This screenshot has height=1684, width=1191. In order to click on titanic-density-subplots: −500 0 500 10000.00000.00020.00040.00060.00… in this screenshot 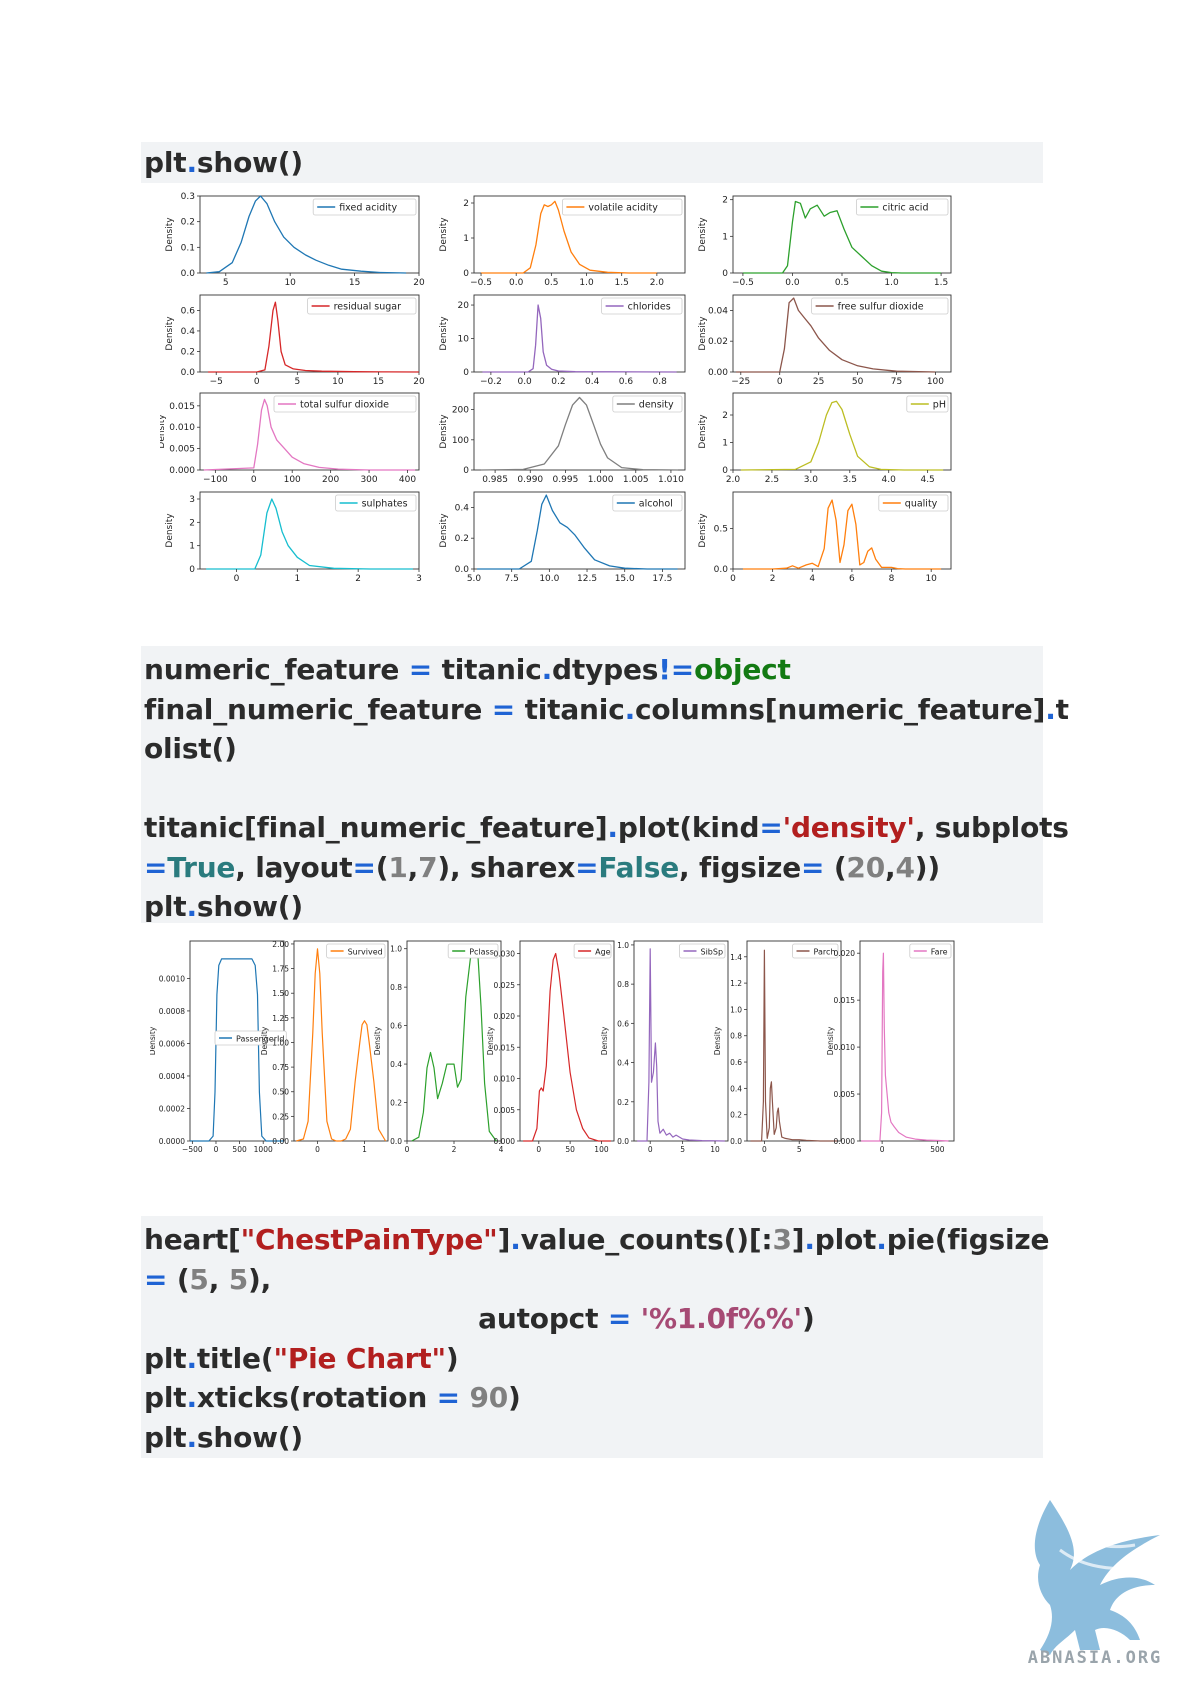, I will do `click(552, 1047)`.